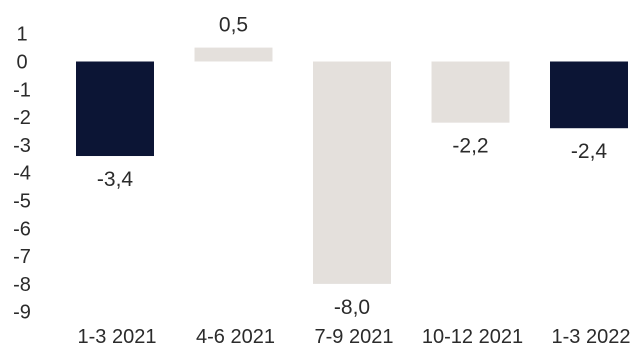 This screenshot has height=349, width=635. I want to click on bar-1-3-2021, so click(115, 109).